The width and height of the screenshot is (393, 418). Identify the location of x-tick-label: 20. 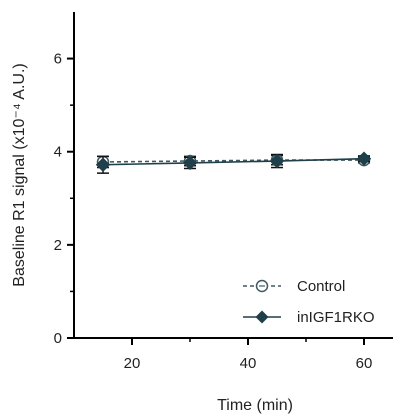
(132, 363).